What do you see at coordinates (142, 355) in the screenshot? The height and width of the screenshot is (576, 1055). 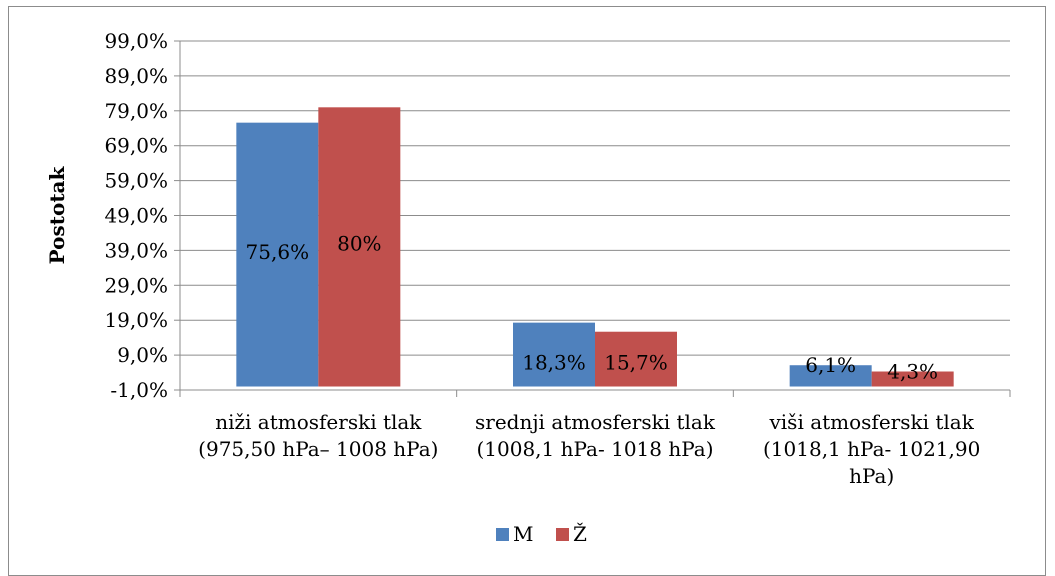 I see `y-tick-label: 9,0%` at bounding box center [142, 355].